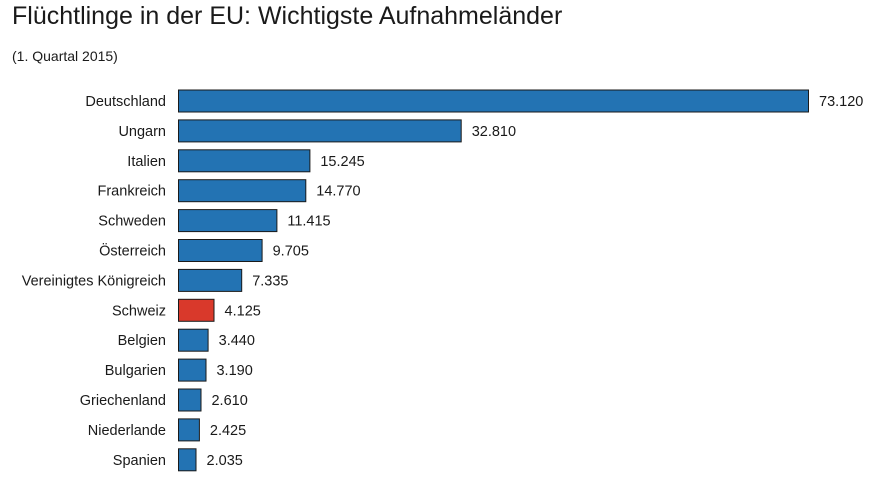 The width and height of the screenshot is (873, 484). I want to click on category-label-frankreich: Frankreich, so click(132, 192).